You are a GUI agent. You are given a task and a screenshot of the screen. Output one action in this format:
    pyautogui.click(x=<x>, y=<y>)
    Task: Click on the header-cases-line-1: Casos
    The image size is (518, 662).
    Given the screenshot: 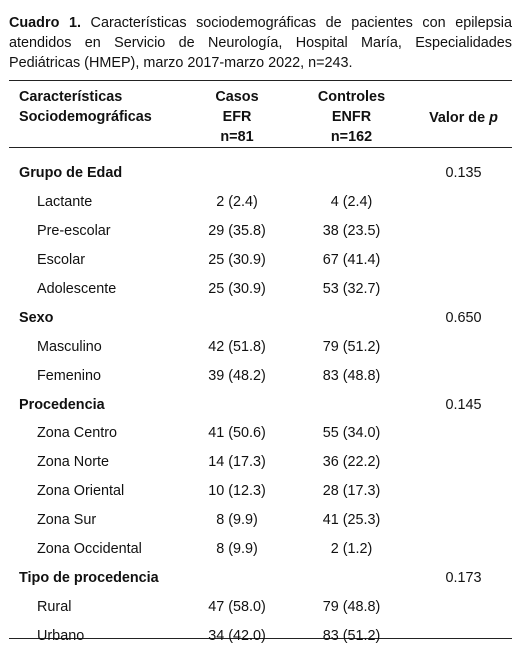 What is the action you would take?
    pyautogui.click(x=237, y=97)
    